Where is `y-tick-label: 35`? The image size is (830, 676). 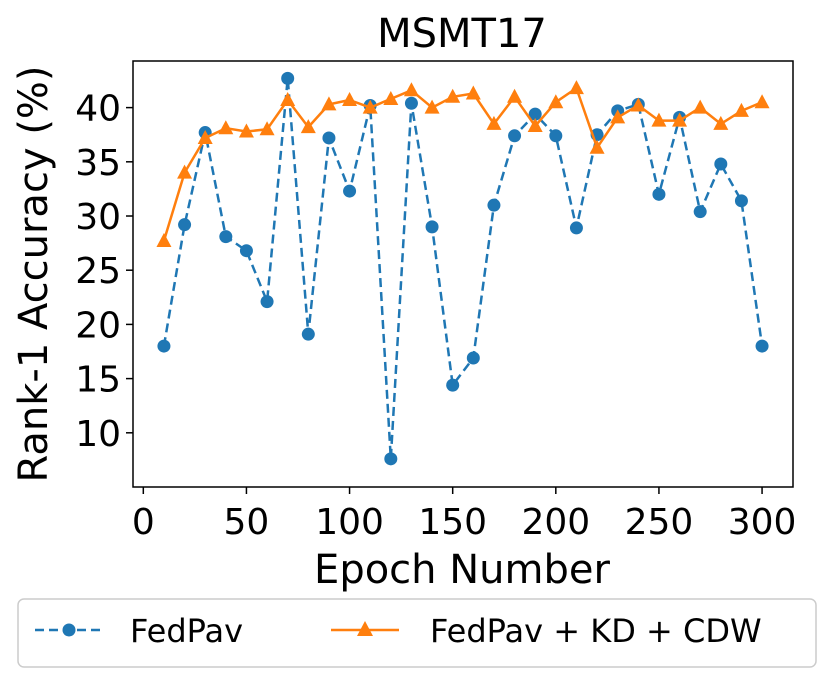
y-tick-label: 35 is located at coordinates (98, 163).